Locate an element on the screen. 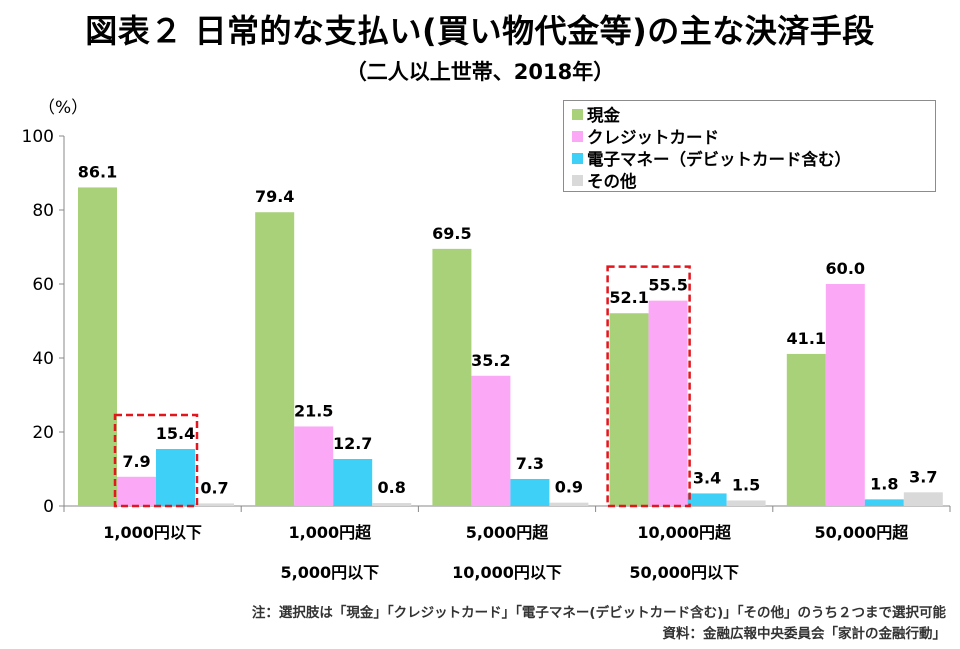  data-label: 3.7 is located at coordinates (923, 476).